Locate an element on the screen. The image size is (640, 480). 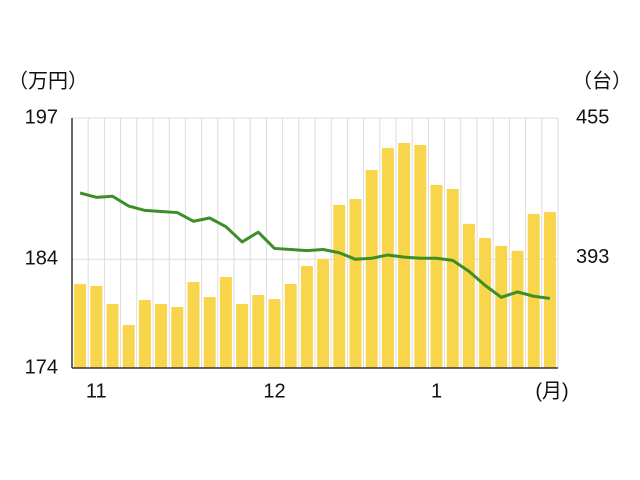
y-tick-label: 197 is located at coordinates (41, 117).